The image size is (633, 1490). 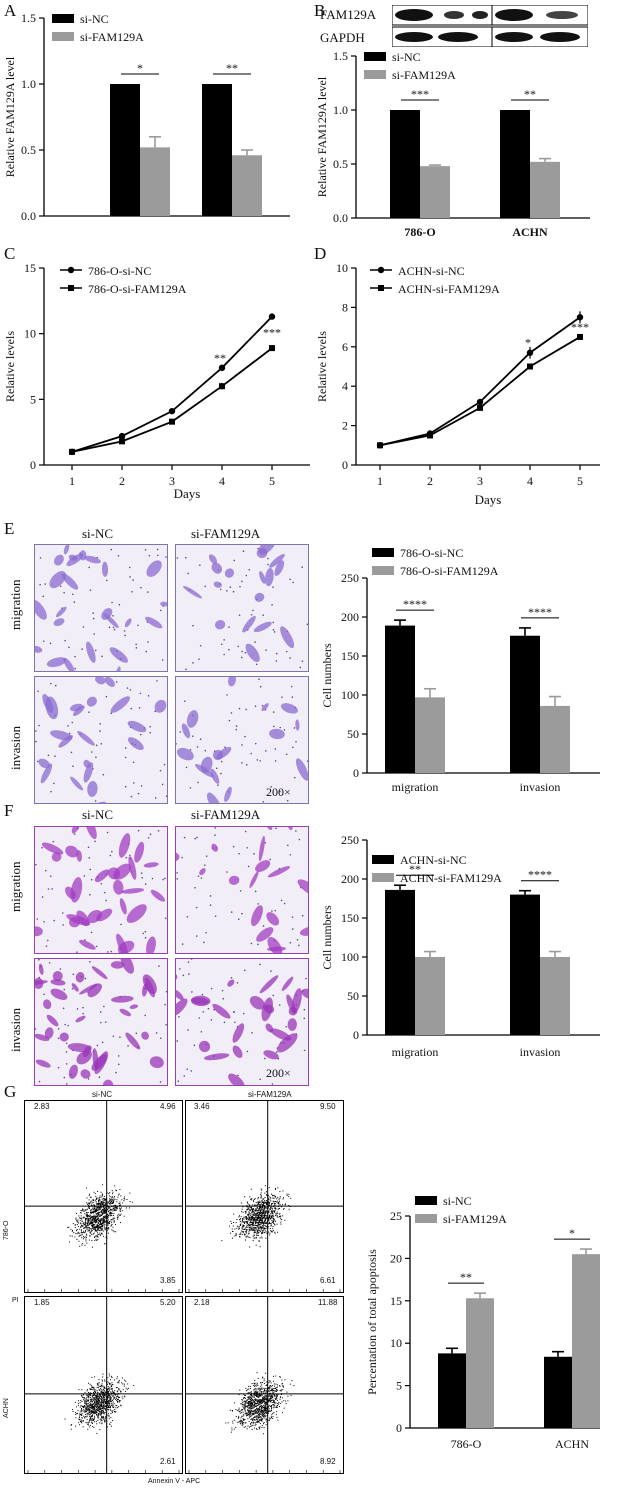 I want to click on e-row-label-invasion: invasion, so click(x=15, y=747).